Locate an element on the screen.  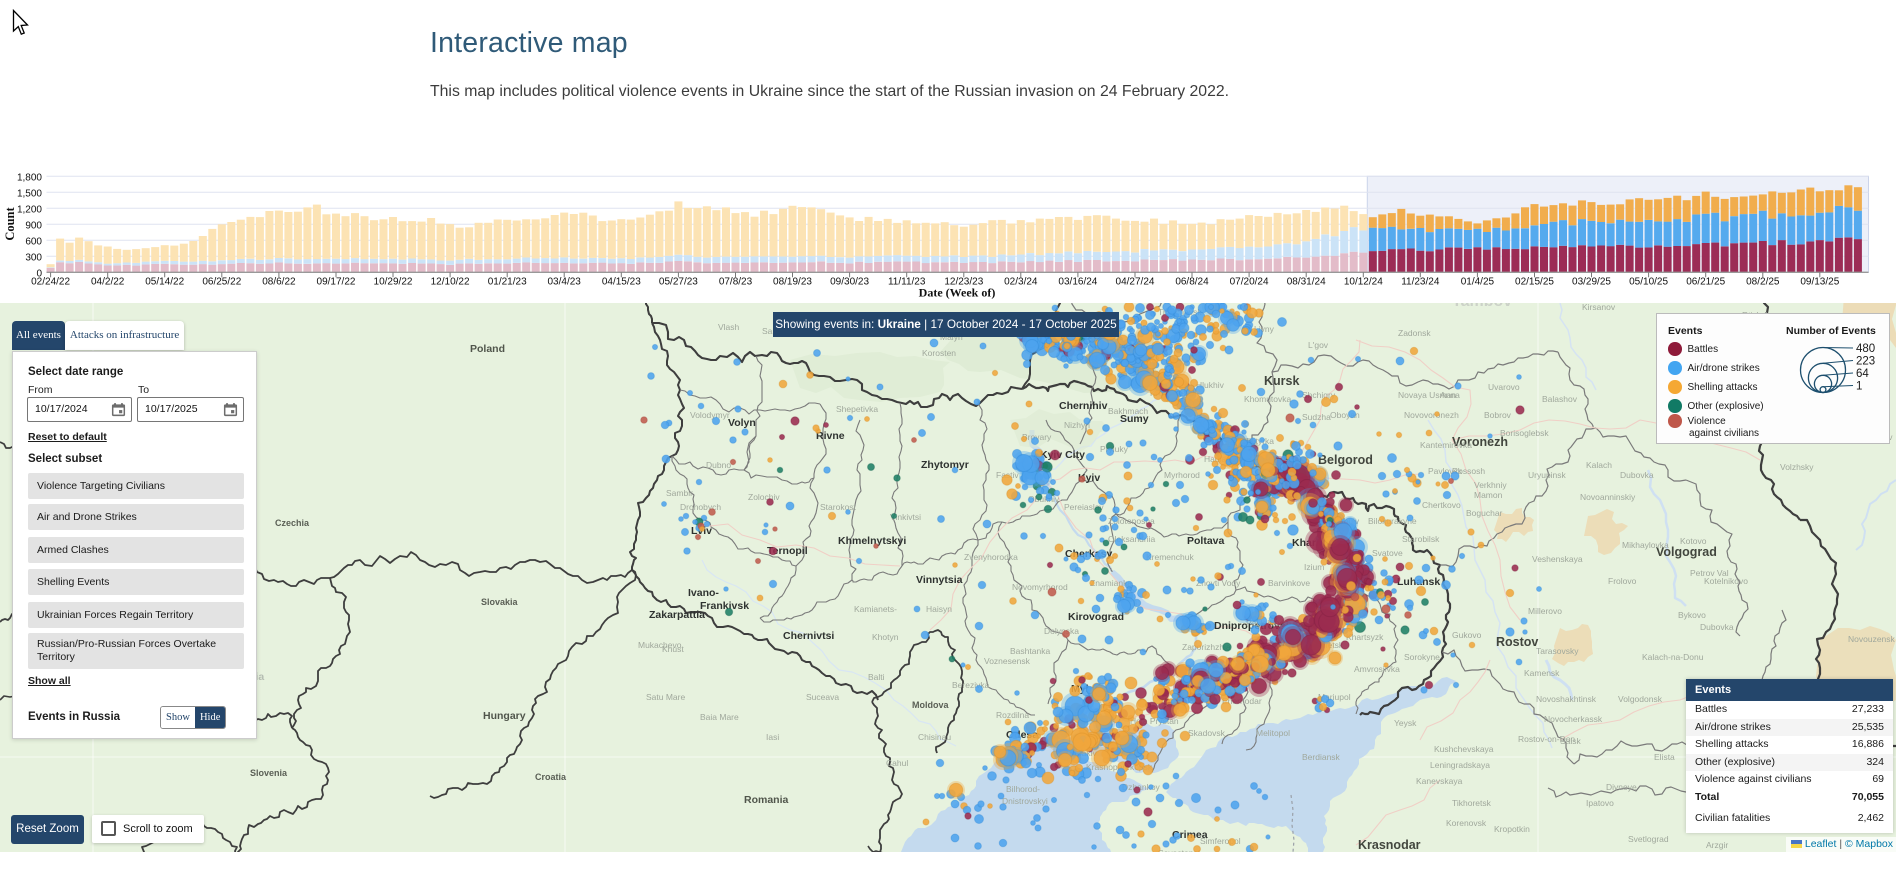
svg-text: Dubovka is located at coordinates (1637, 475).